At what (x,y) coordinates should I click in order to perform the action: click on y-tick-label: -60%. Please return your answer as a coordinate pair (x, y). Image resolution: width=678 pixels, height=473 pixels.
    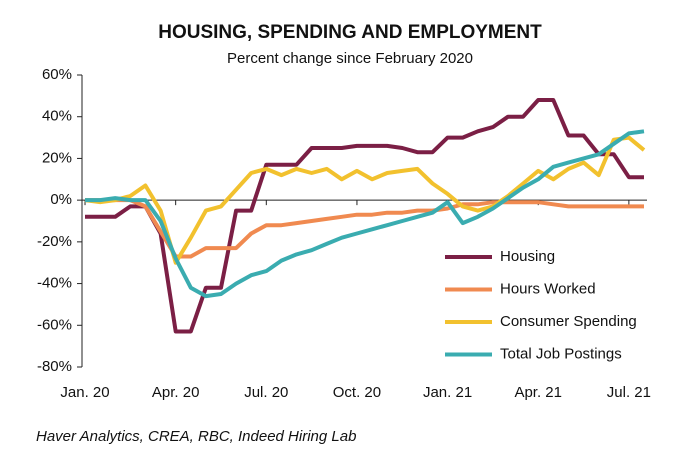
    Looking at the image, I should click on (54, 324).